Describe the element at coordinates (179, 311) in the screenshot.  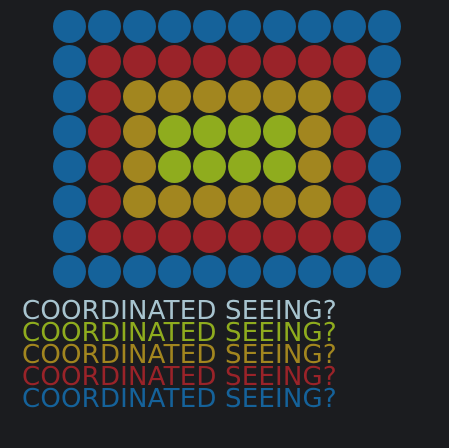
I see `caption-line-1: COORDINATED SEEING?` at that location.